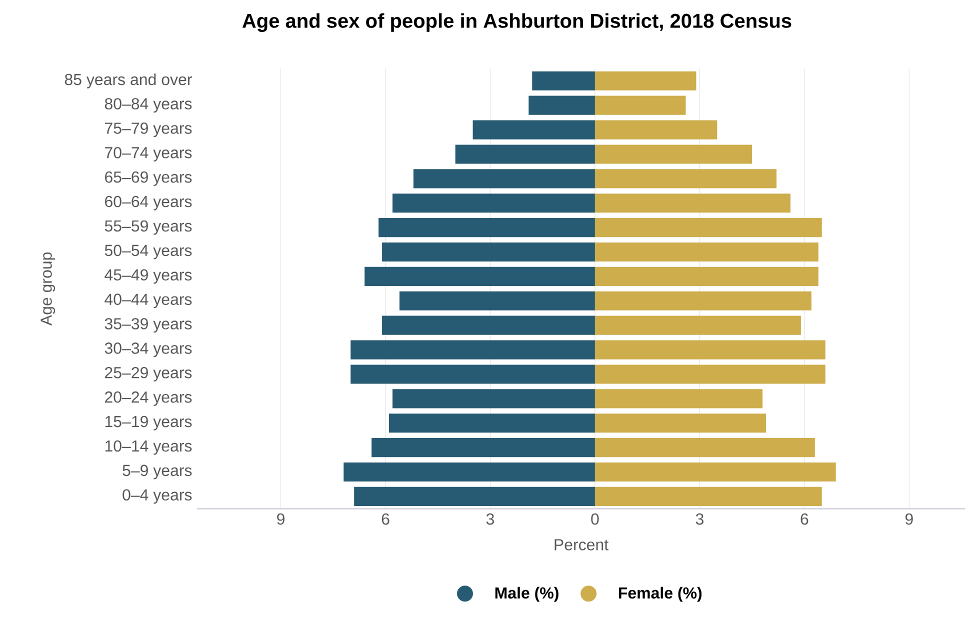  What do you see at coordinates (148, 227) in the screenshot?
I see `y-tick-label: 55–59 years` at bounding box center [148, 227].